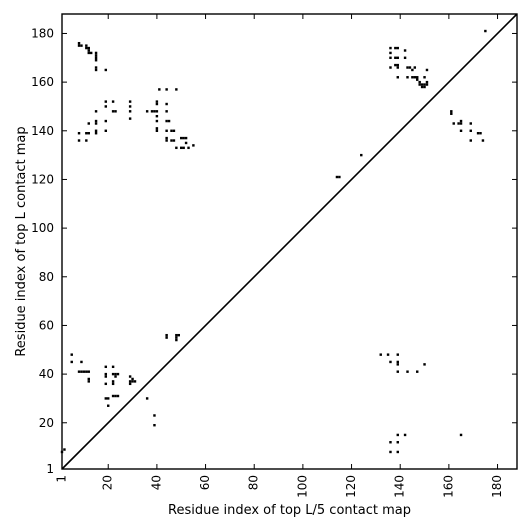  I want to click on x-axis-label: Residue index of top L/5 contact map, so click(289, 510).